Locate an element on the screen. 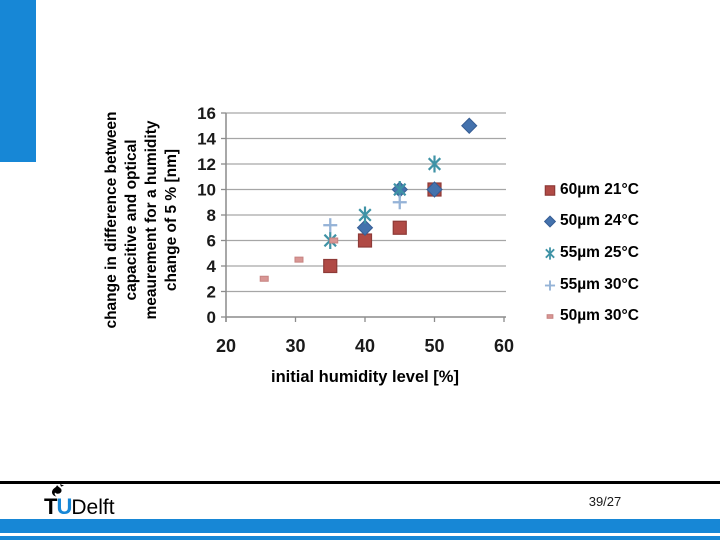  legend-label: 60µm 21°C is located at coordinates (599, 189).